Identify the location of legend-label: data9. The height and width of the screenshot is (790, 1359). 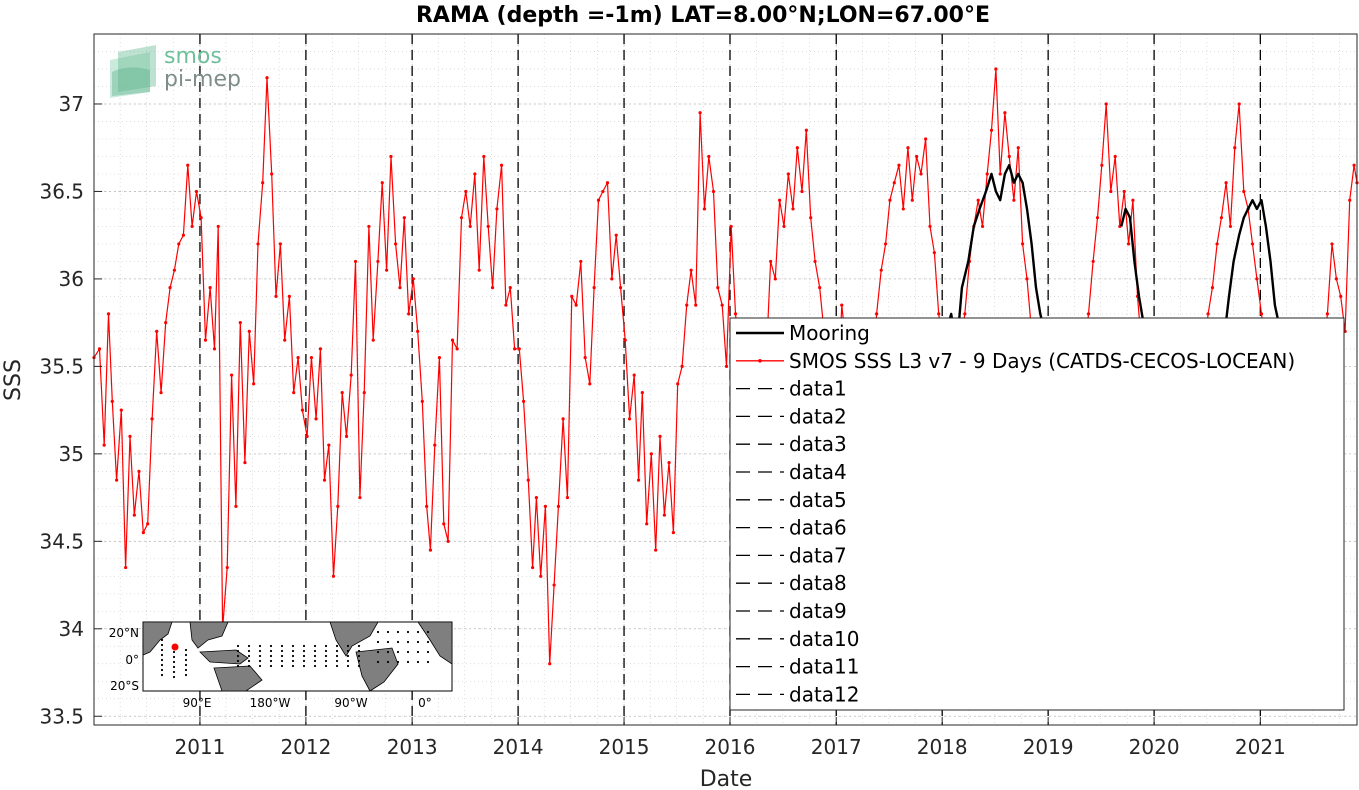
(818, 611).